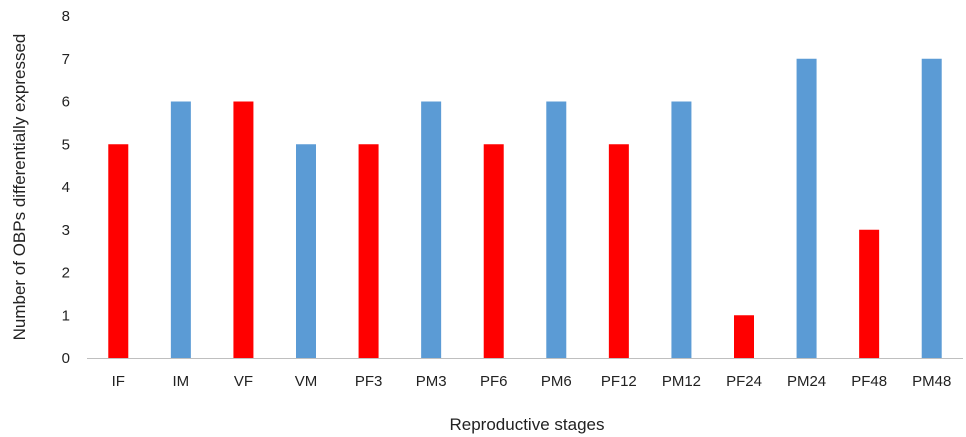  I want to click on bar-vm, so click(306, 251).